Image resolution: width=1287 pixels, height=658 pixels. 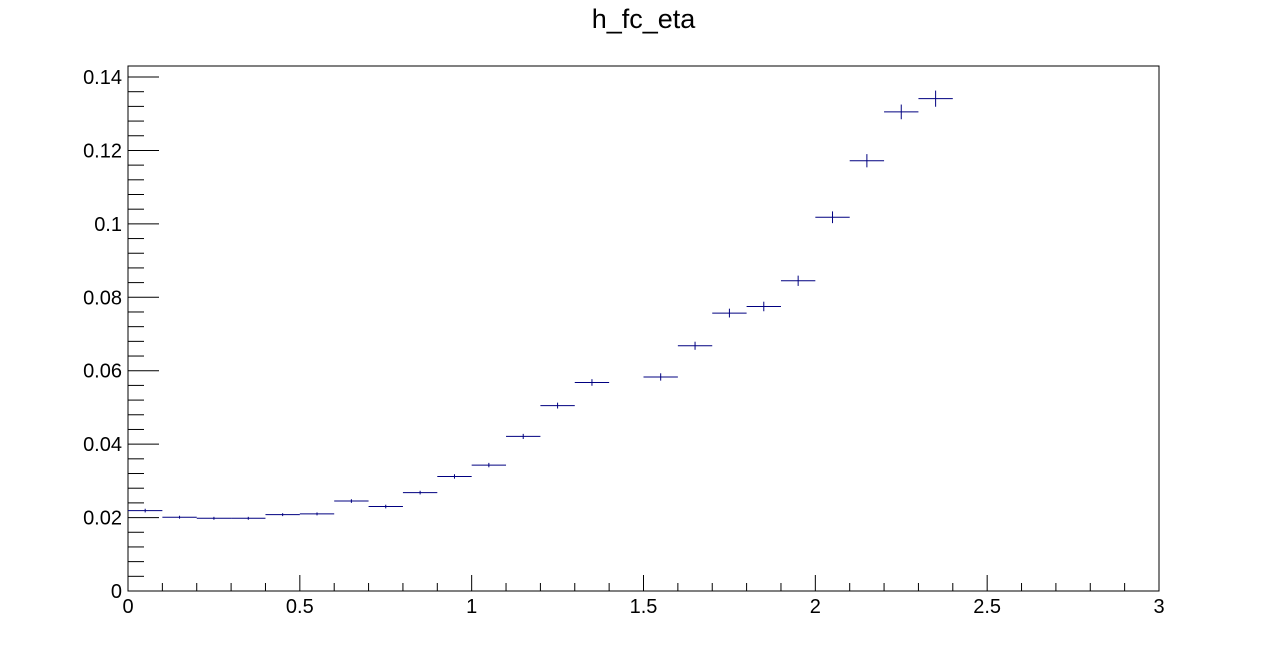 I want to click on x-tick-label: 0, so click(x=127, y=607).